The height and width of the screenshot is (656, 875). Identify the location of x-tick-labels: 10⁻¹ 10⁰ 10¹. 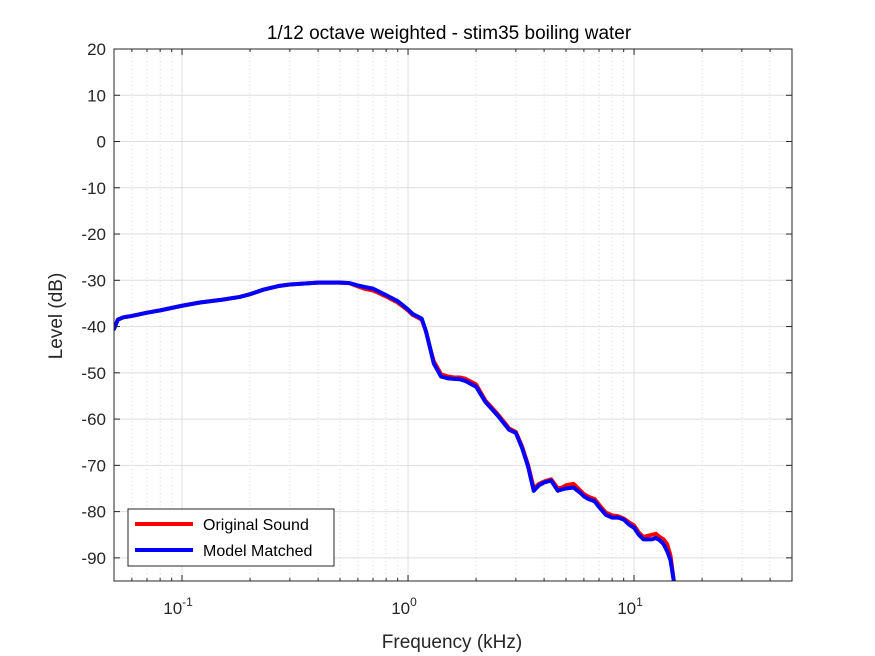
(403, 606).